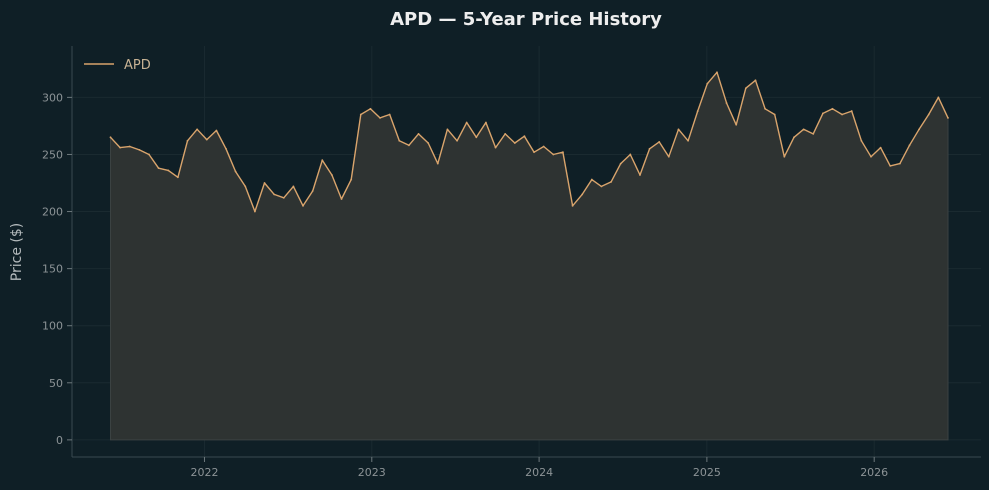 This screenshot has width=989, height=490. I want to click on y-axis-label: Price ($), so click(17, 252).